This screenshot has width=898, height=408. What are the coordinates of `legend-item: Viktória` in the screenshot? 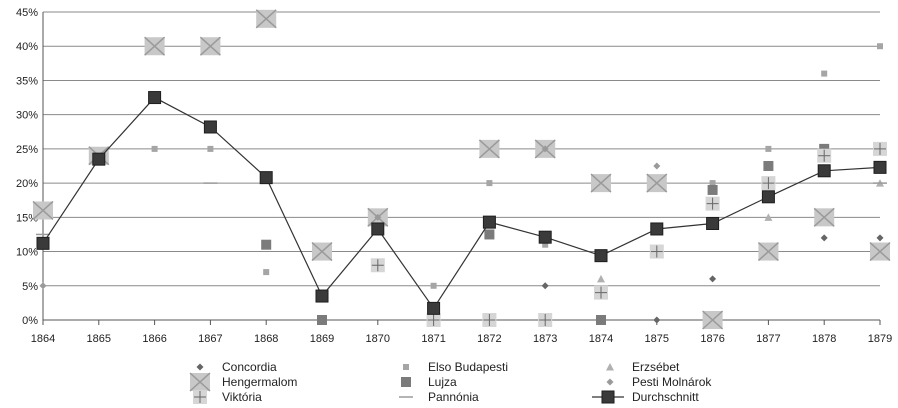 It's located at (227, 397).